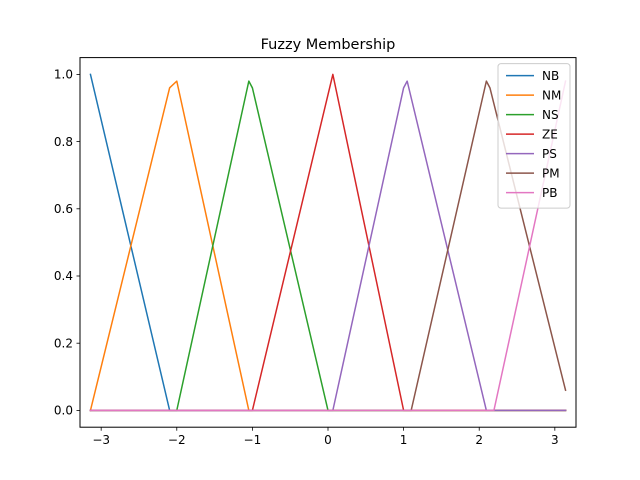  I want to click on x-axis: −3 −2 −1 0 1 2 3, so click(325, 437).